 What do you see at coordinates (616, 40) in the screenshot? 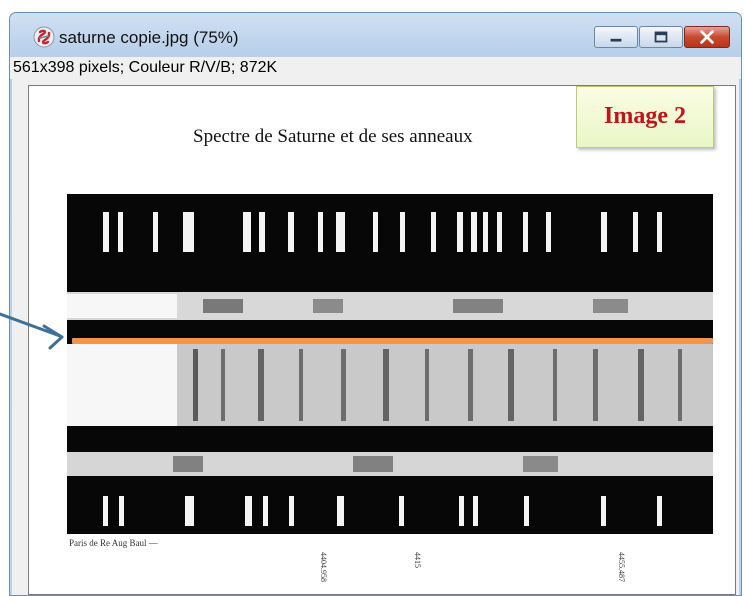
I see `minimize-icon` at bounding box center [616, 40].